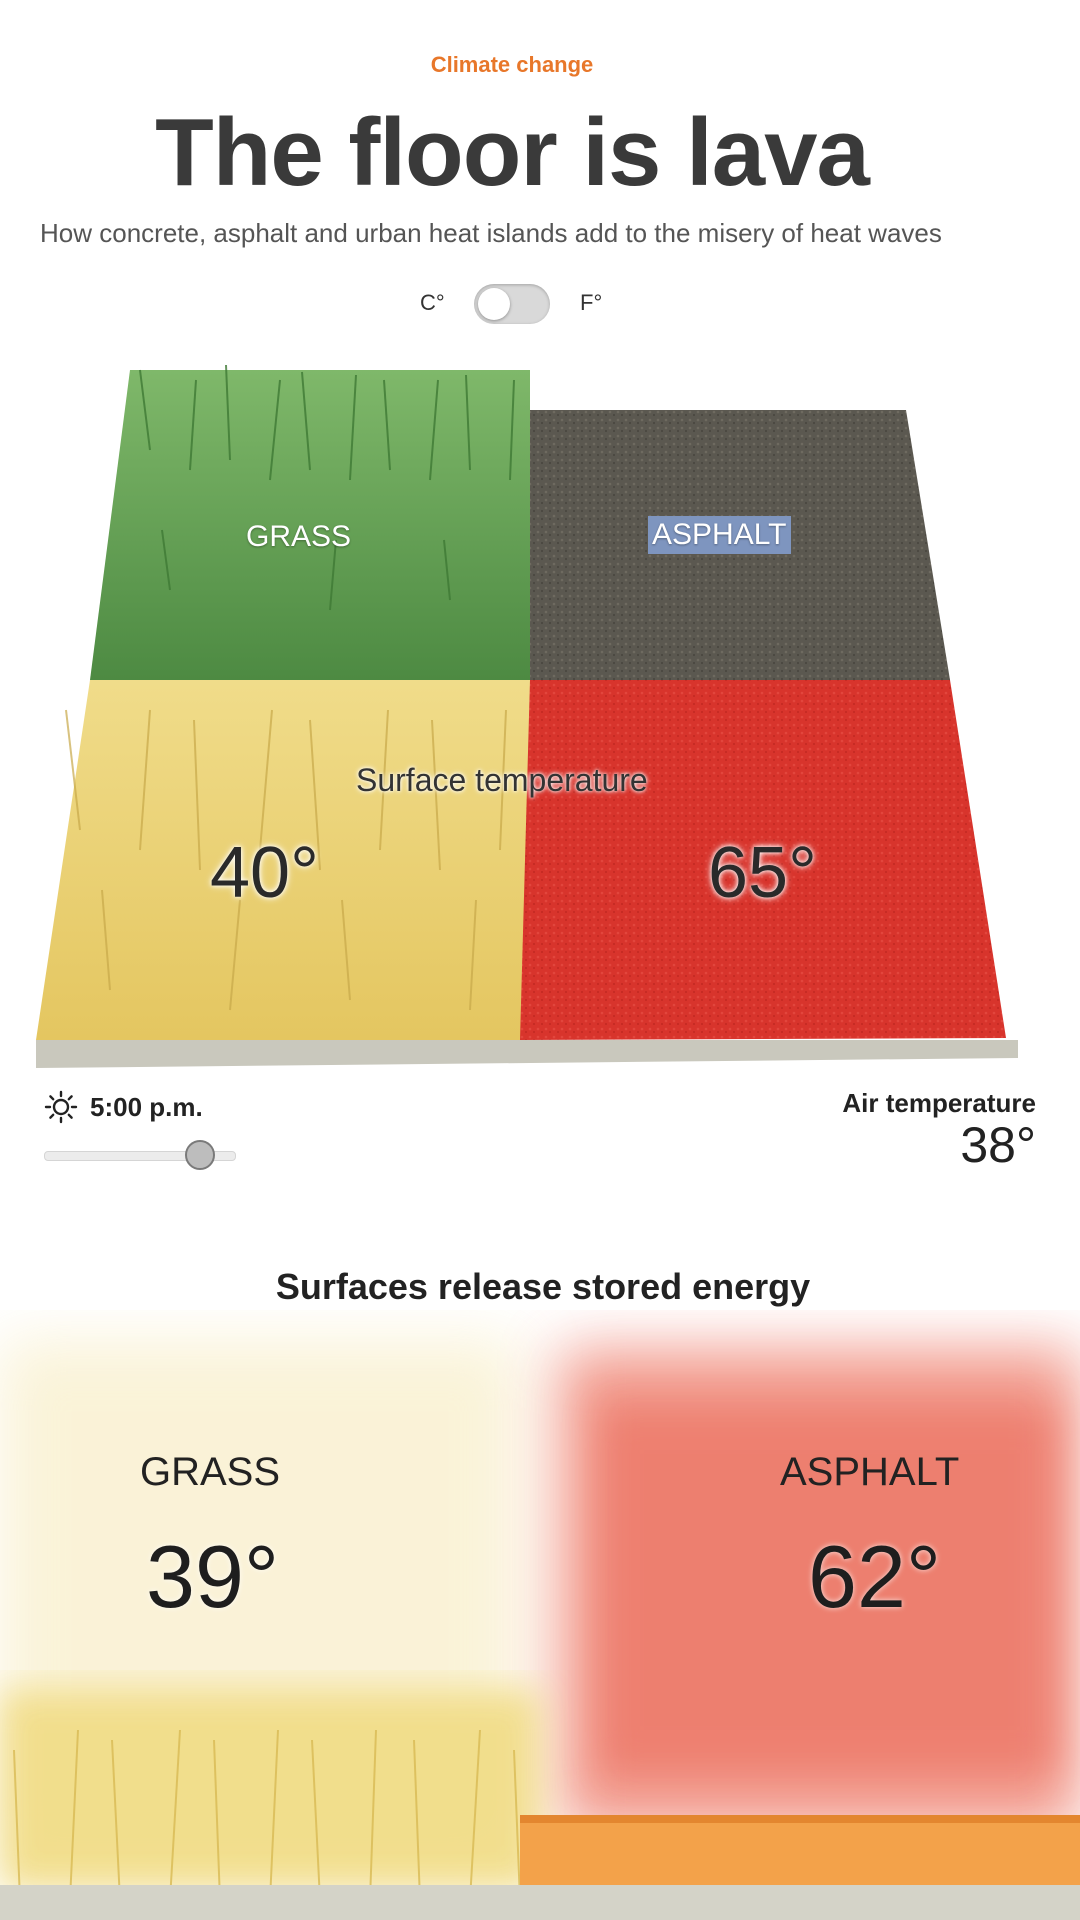 The width and height of the screenshot is (1080, 1920). What do you see at coordinates (146, 1107) in the screenshot?
I see `time-label: 5:00 p.m.` at bounding box center [146, 1107].